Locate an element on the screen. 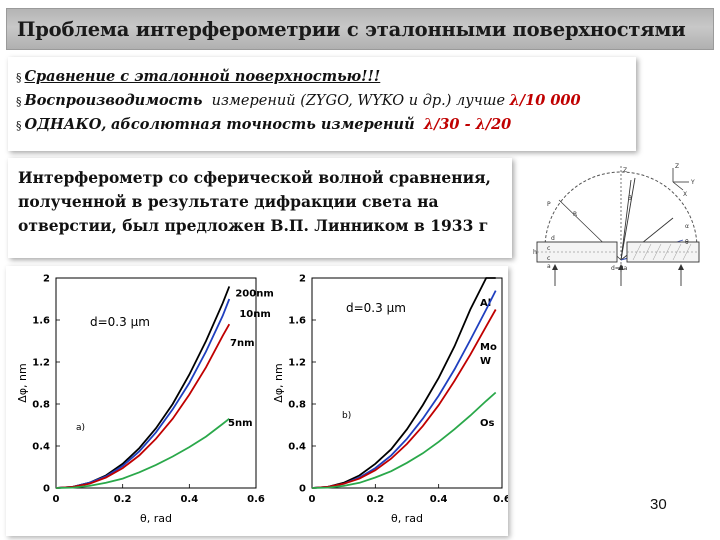 The width and height of the screenshot is (720, 540). series-label-os: Os is located at coordinates (487, 423).